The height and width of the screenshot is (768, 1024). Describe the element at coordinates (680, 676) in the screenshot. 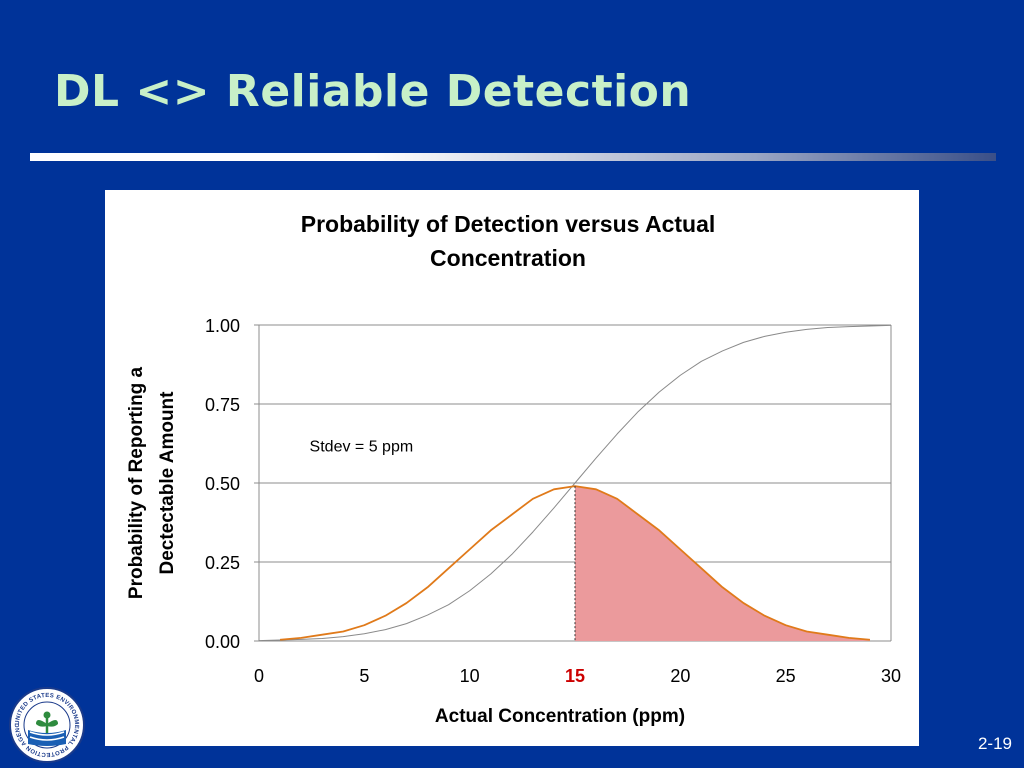

I see `x-tick-label: 20` at that location.